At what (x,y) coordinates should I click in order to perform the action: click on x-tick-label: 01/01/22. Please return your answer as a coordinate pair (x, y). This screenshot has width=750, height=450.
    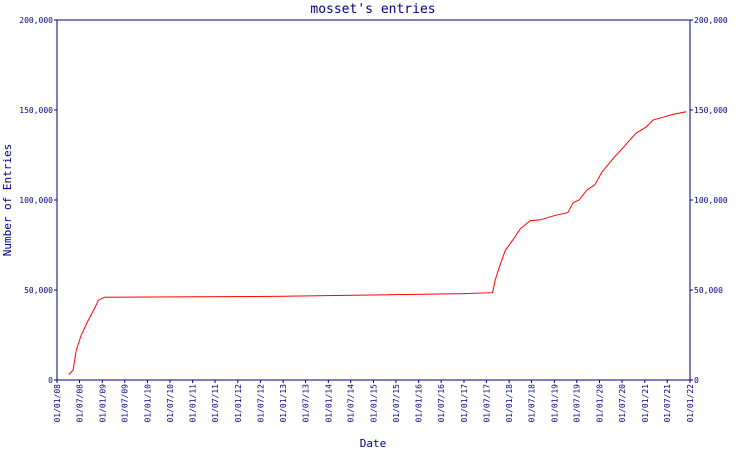
    Looking at the image, I should click on (690, 403).